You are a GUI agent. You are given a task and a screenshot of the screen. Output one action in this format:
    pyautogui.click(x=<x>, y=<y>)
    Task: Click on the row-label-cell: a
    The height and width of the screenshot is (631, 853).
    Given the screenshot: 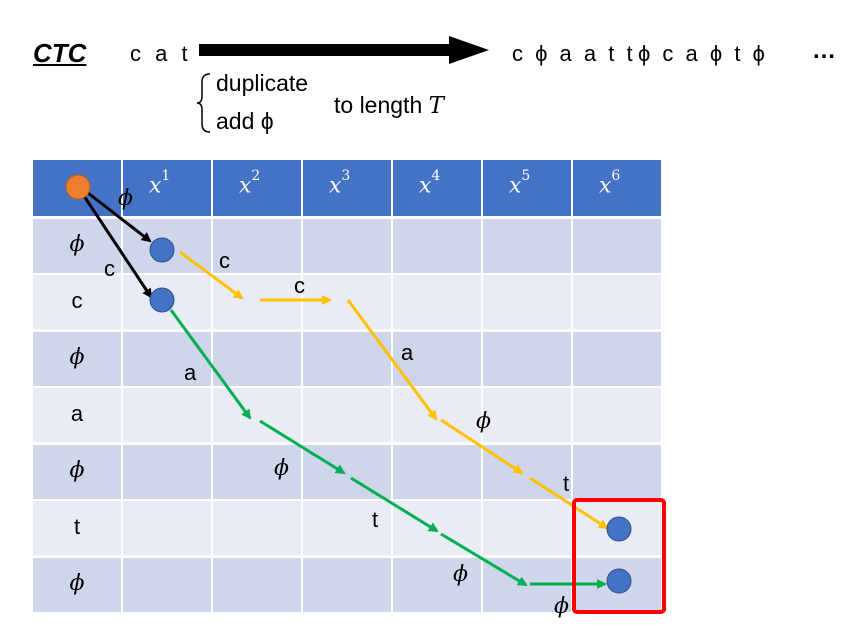 What is the action you would take?
    pyautogui.click(x=77, y=415)
    